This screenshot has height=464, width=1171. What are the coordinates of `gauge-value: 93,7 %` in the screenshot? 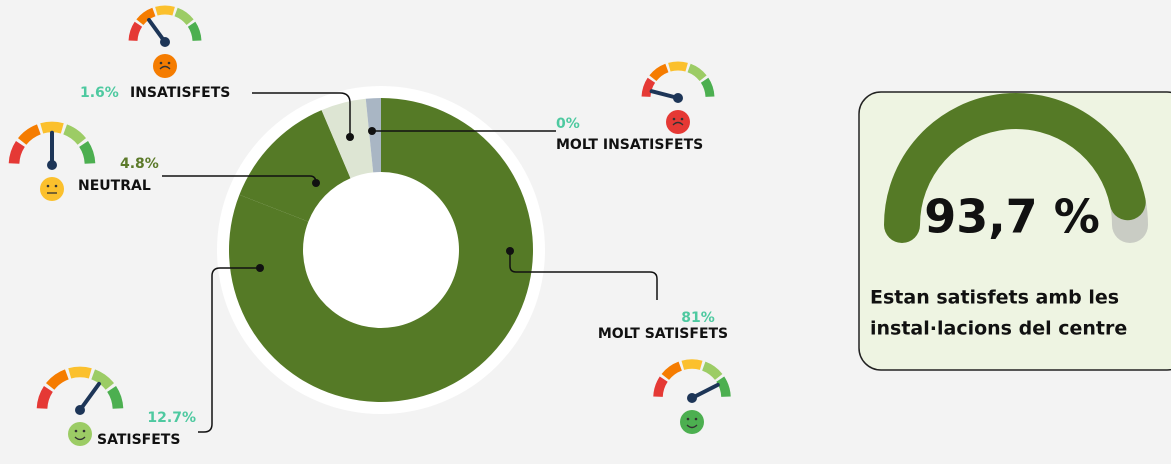 It's located at (1012, 217).